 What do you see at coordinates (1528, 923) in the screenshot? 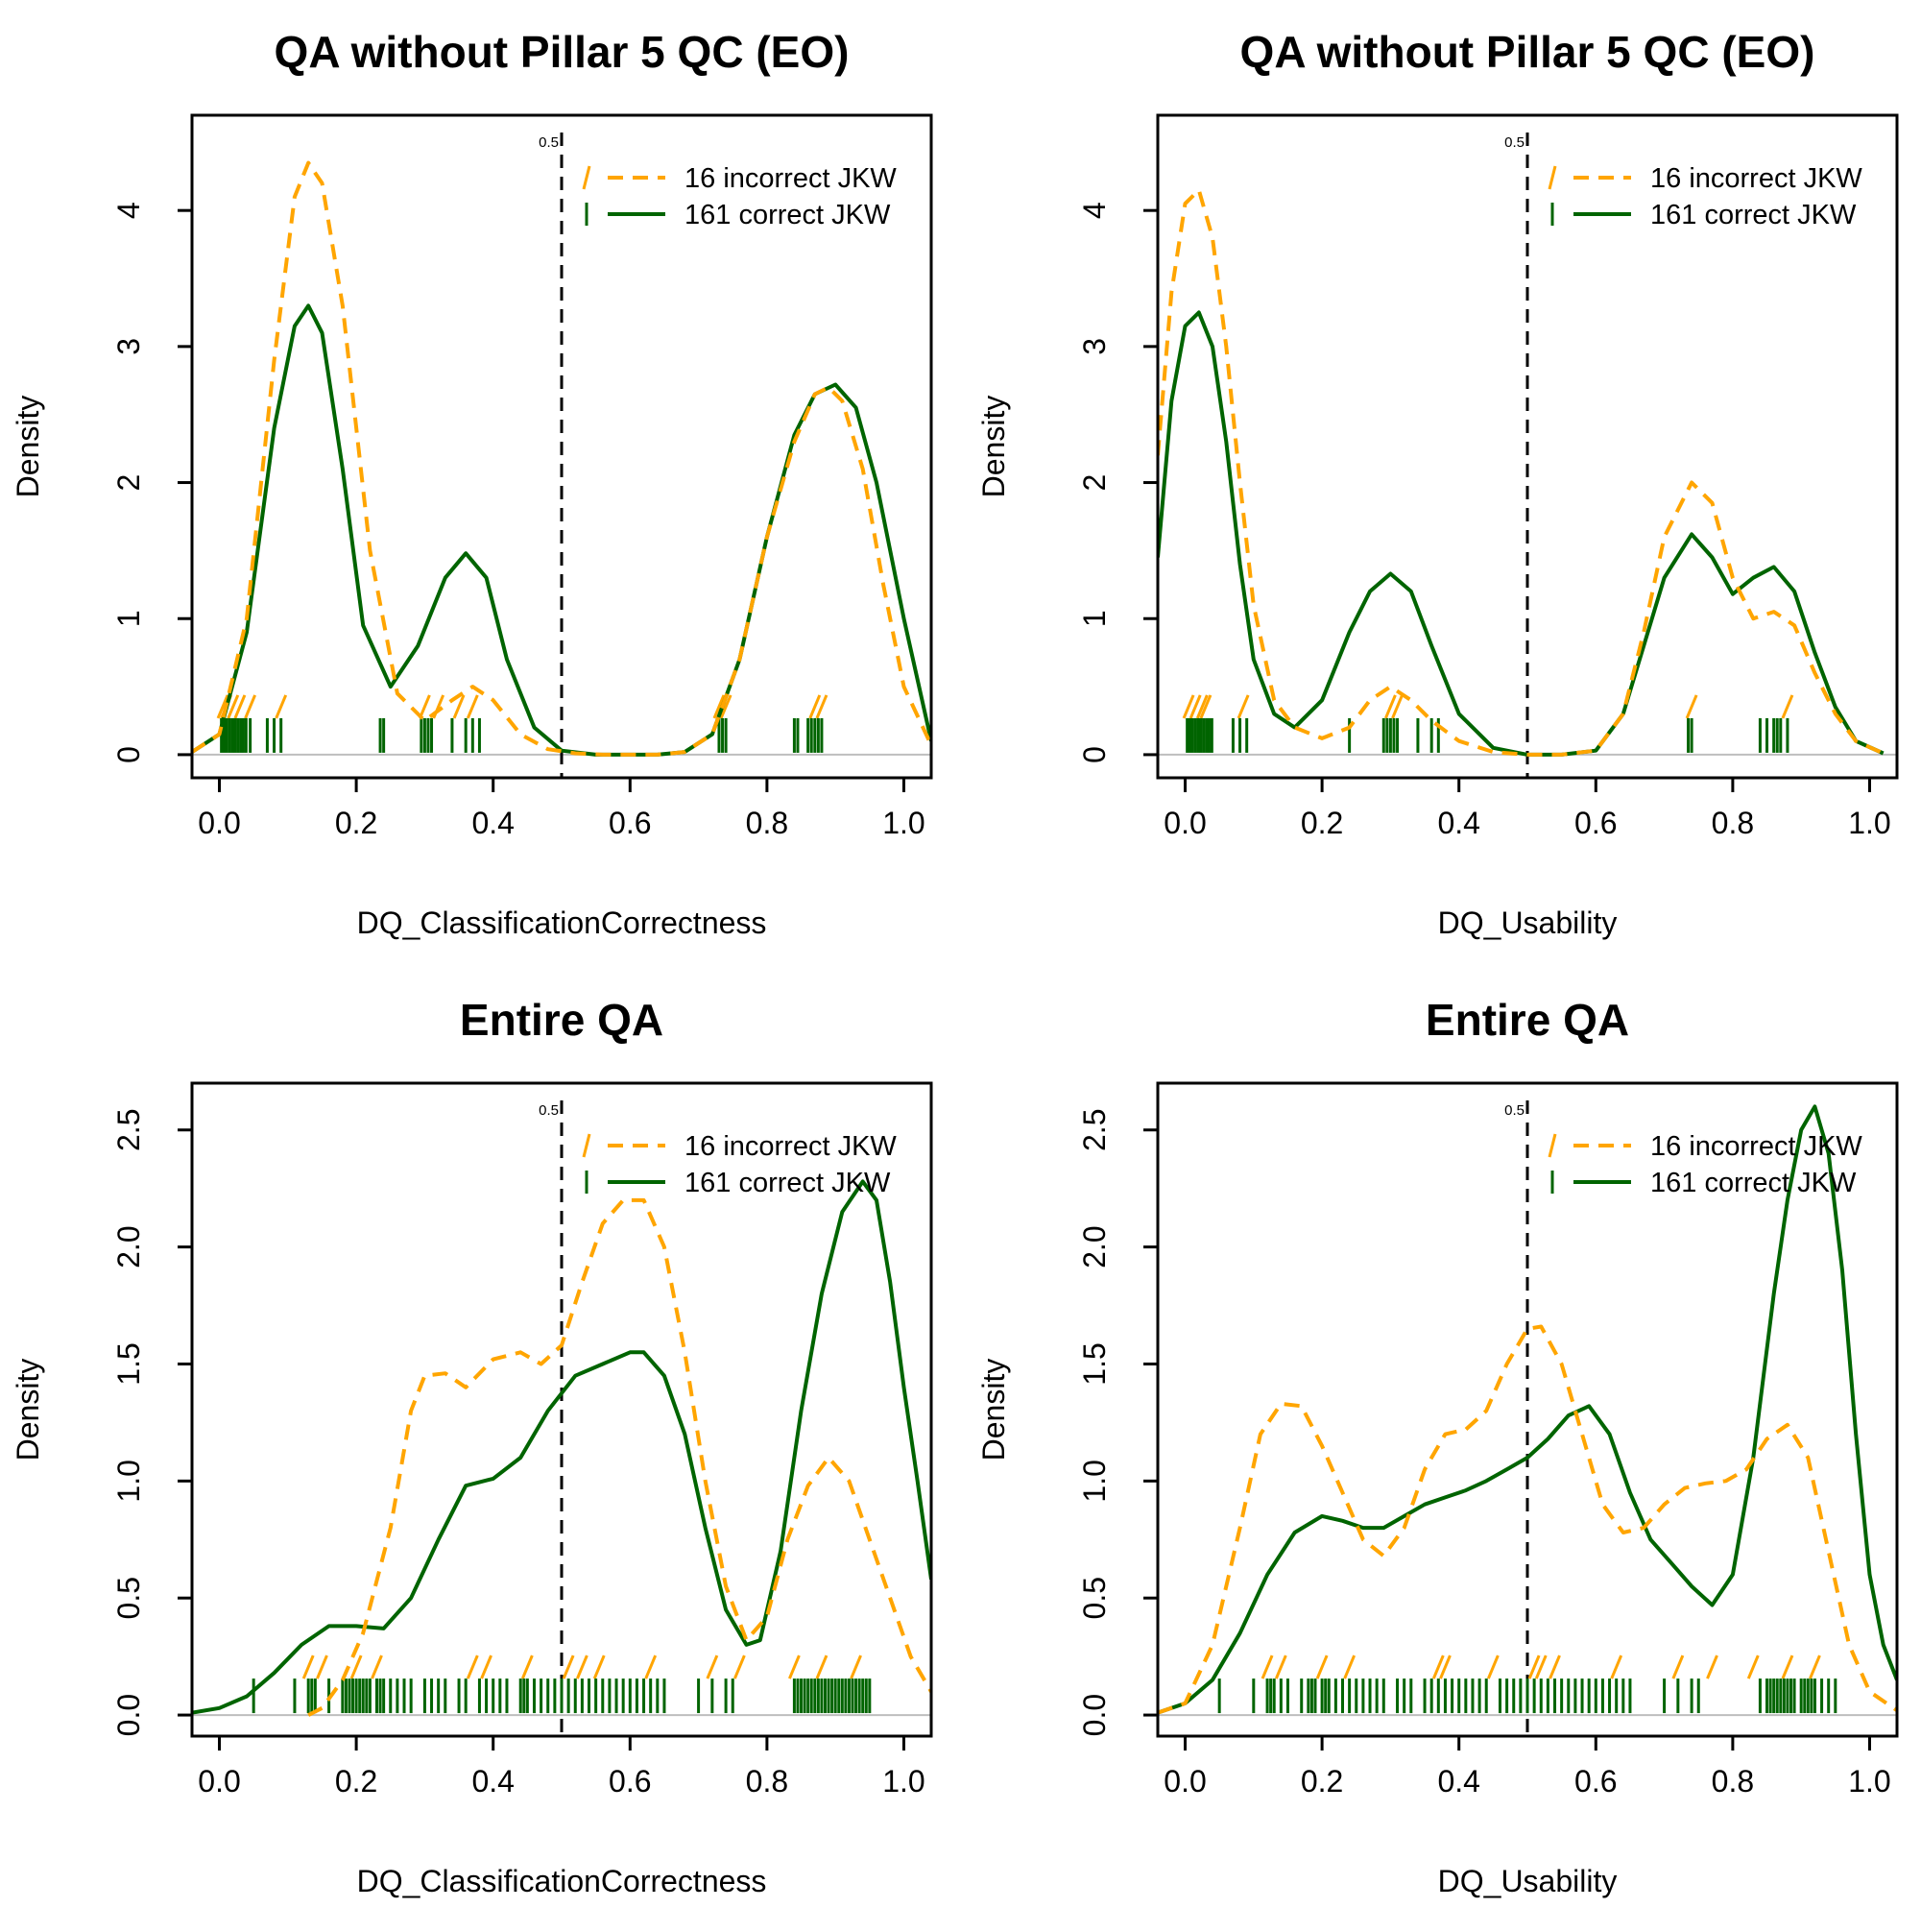
I see `x-axis-label: DQ_Usability` at bounding box center [1528, 923].